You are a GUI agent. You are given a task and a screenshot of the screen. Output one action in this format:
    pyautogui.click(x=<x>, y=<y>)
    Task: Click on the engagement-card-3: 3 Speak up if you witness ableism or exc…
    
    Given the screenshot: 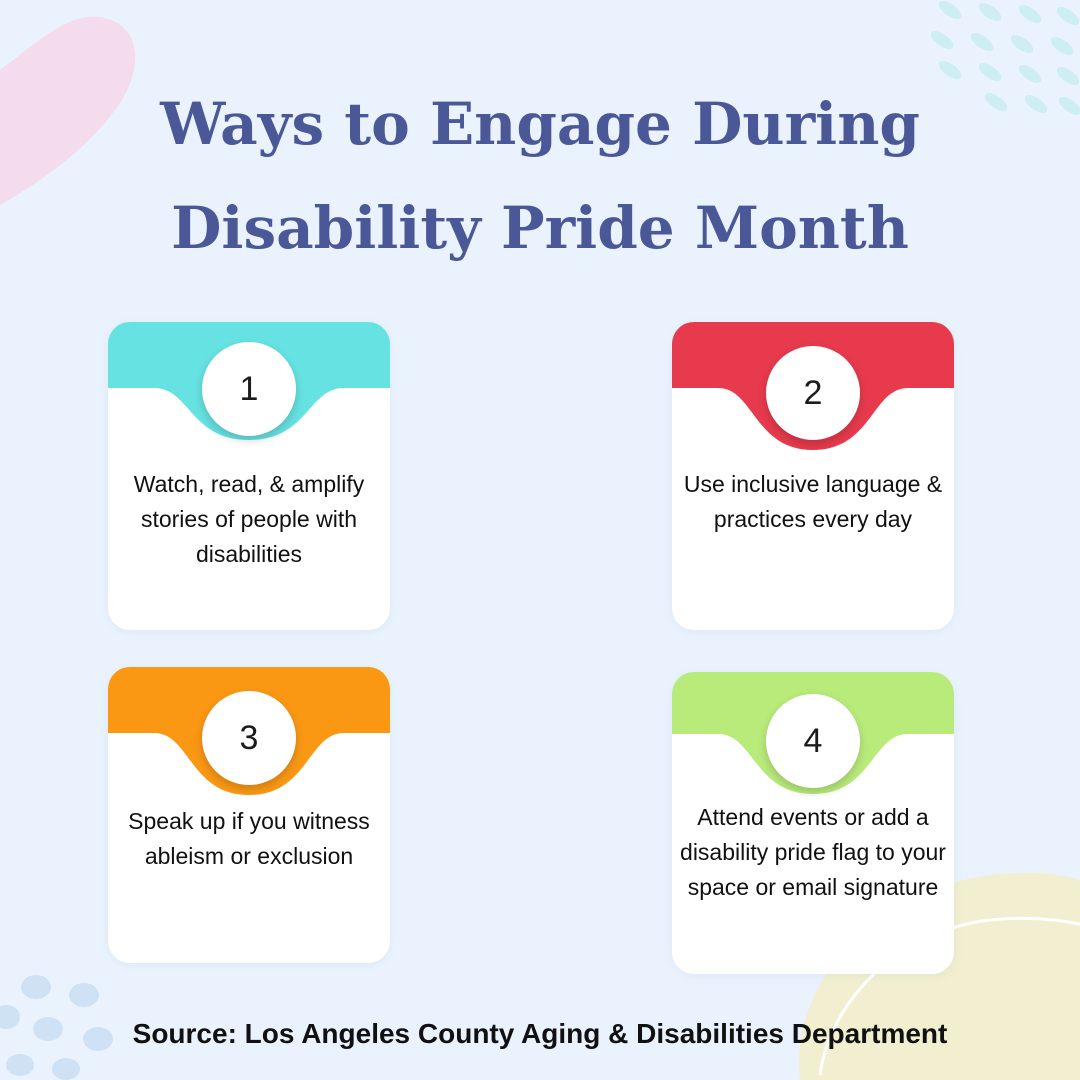 What is the action you would take?
    pyautogui.click(x=249, y=815)
    